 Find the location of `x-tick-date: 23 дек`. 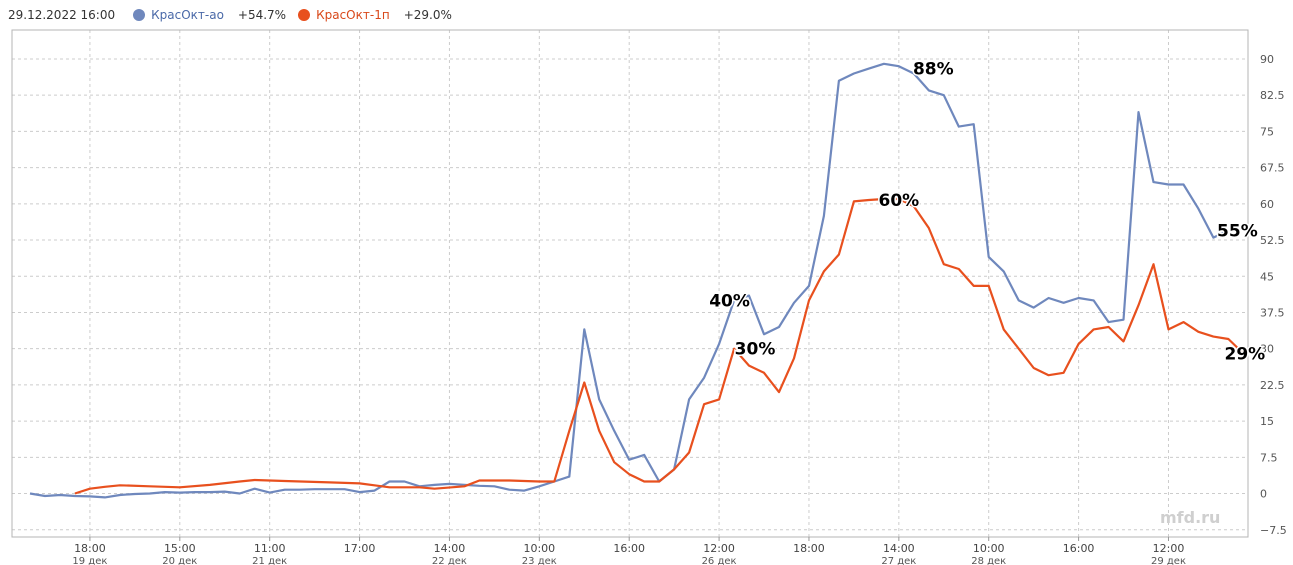

x-tick-date: 23 дек is located at coordinates (539, 560).